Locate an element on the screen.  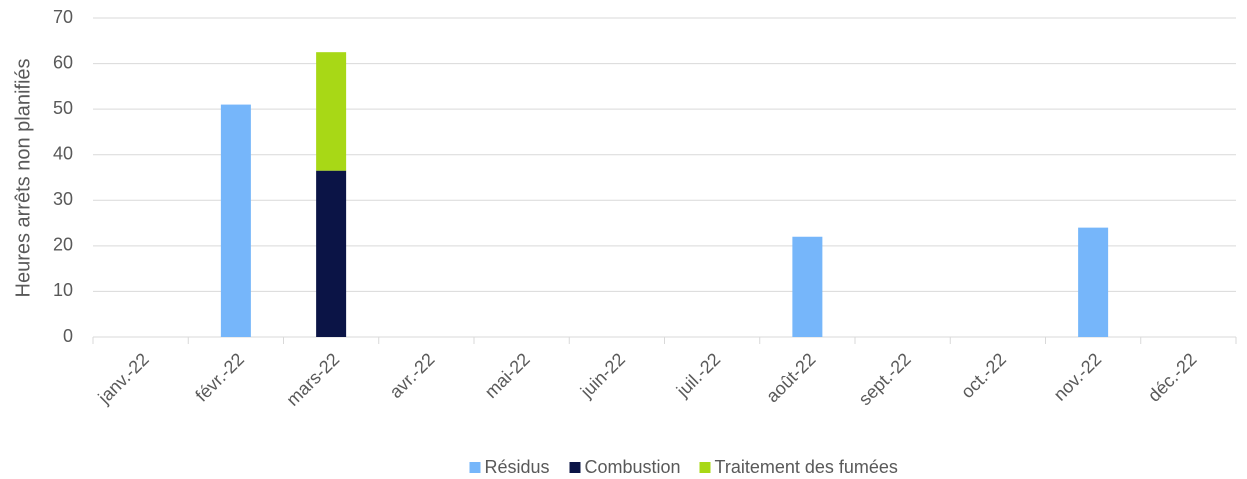
x-tick-label: juin-22 is located at coordinates (602, 375).